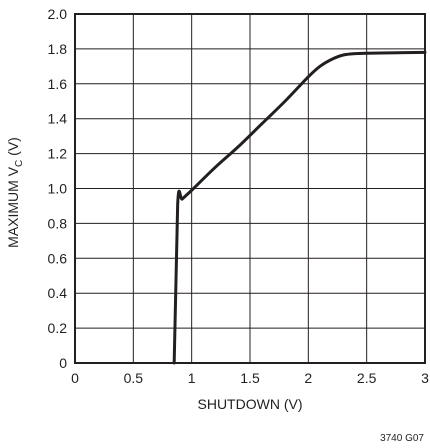 This screenshot has width=430, height=448. Describe the element at coordinates (19, 163) in the screenshot. I see `y-axis-title-subscript: C` at that location.